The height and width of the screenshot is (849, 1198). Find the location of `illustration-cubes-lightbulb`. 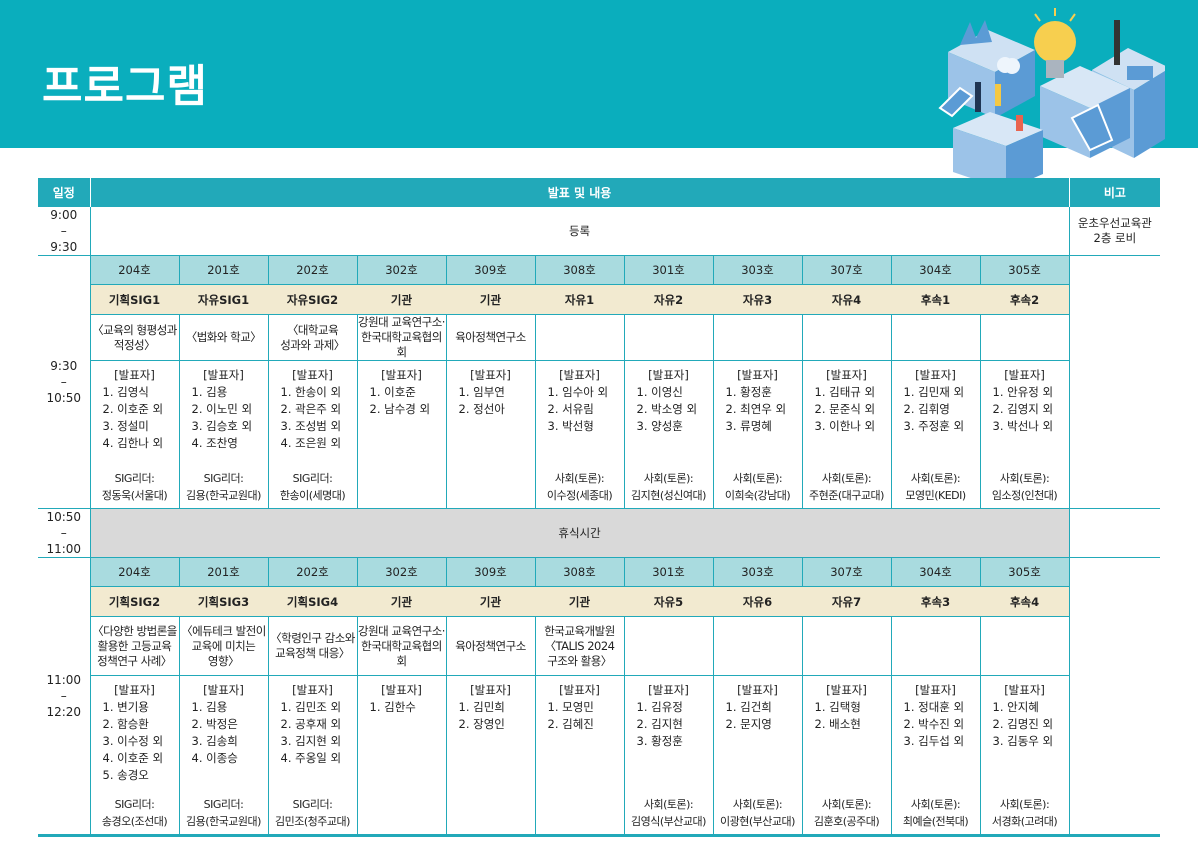

illustration-cubes-lightbulb is located at coordinates (1051, 99).